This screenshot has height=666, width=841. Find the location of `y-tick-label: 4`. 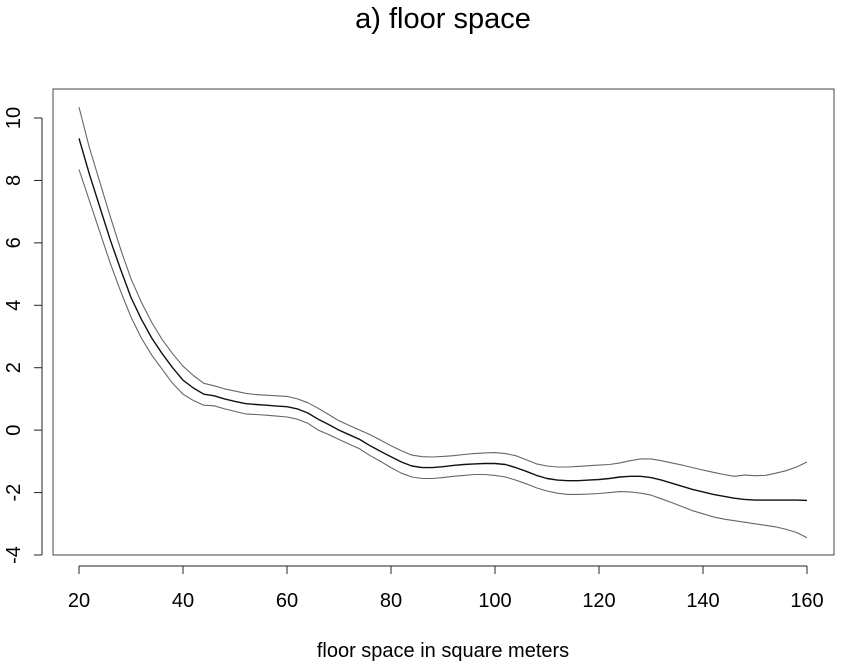

y-tick-label: 4 is located at coordinates (14, 305).